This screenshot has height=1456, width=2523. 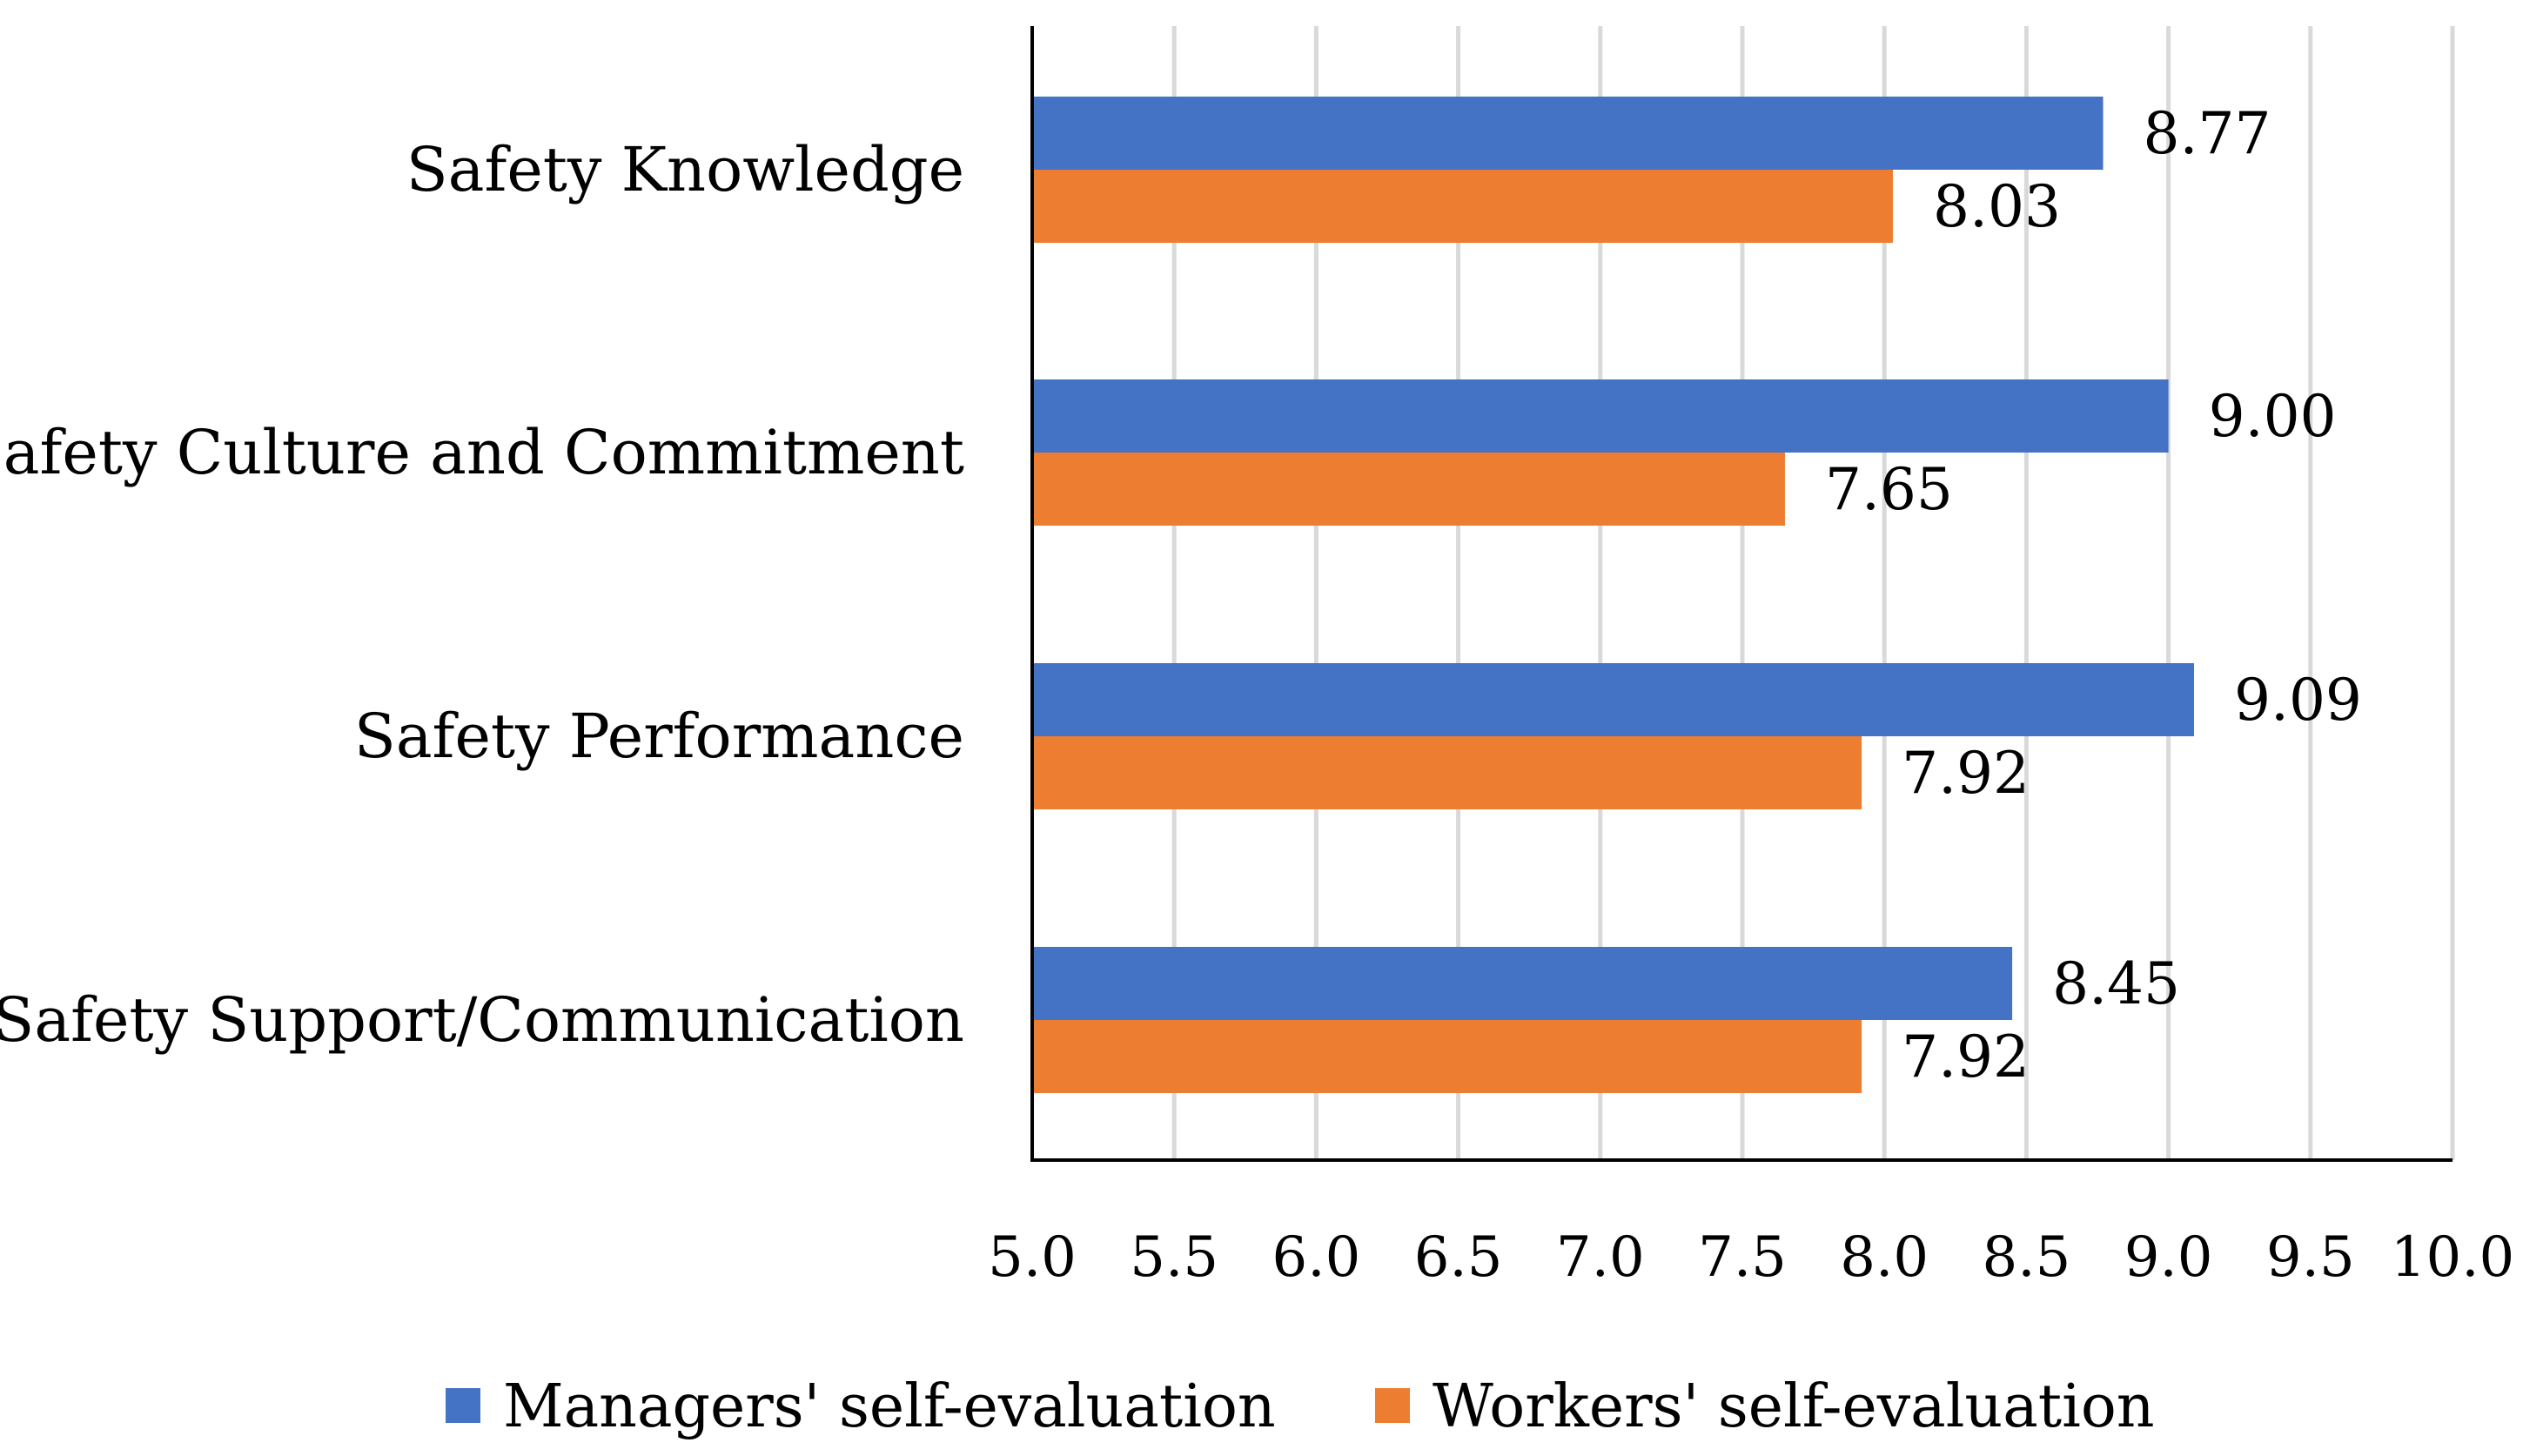 I want to click on category-label: Safety Culture and Commitment, so click(x=482, y=452).